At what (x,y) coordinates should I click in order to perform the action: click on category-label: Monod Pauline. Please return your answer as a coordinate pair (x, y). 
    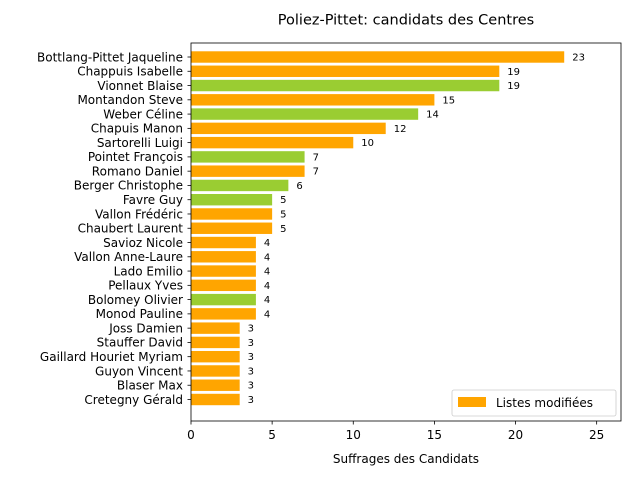
    Looking at the image, I should click on (139, 314).